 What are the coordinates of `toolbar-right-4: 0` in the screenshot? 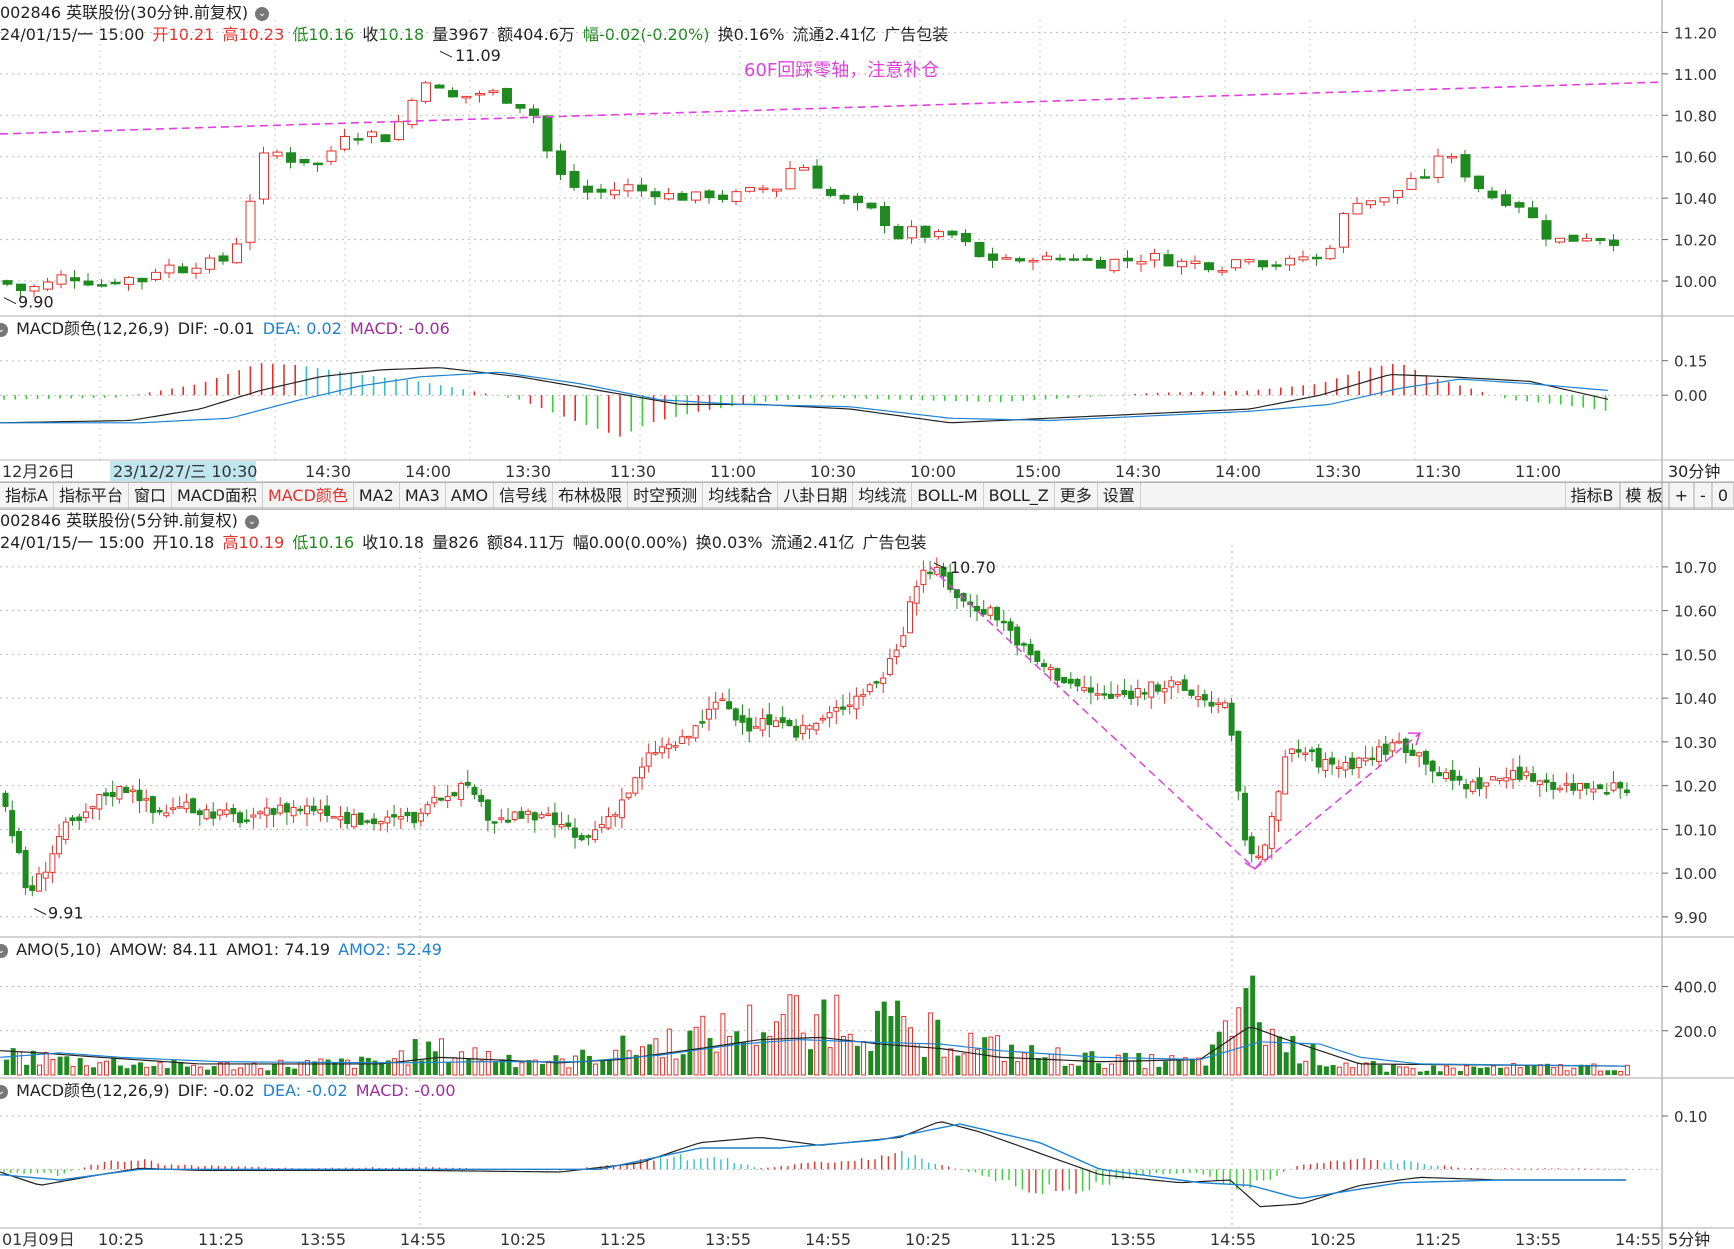 It's located at (1722, 496).